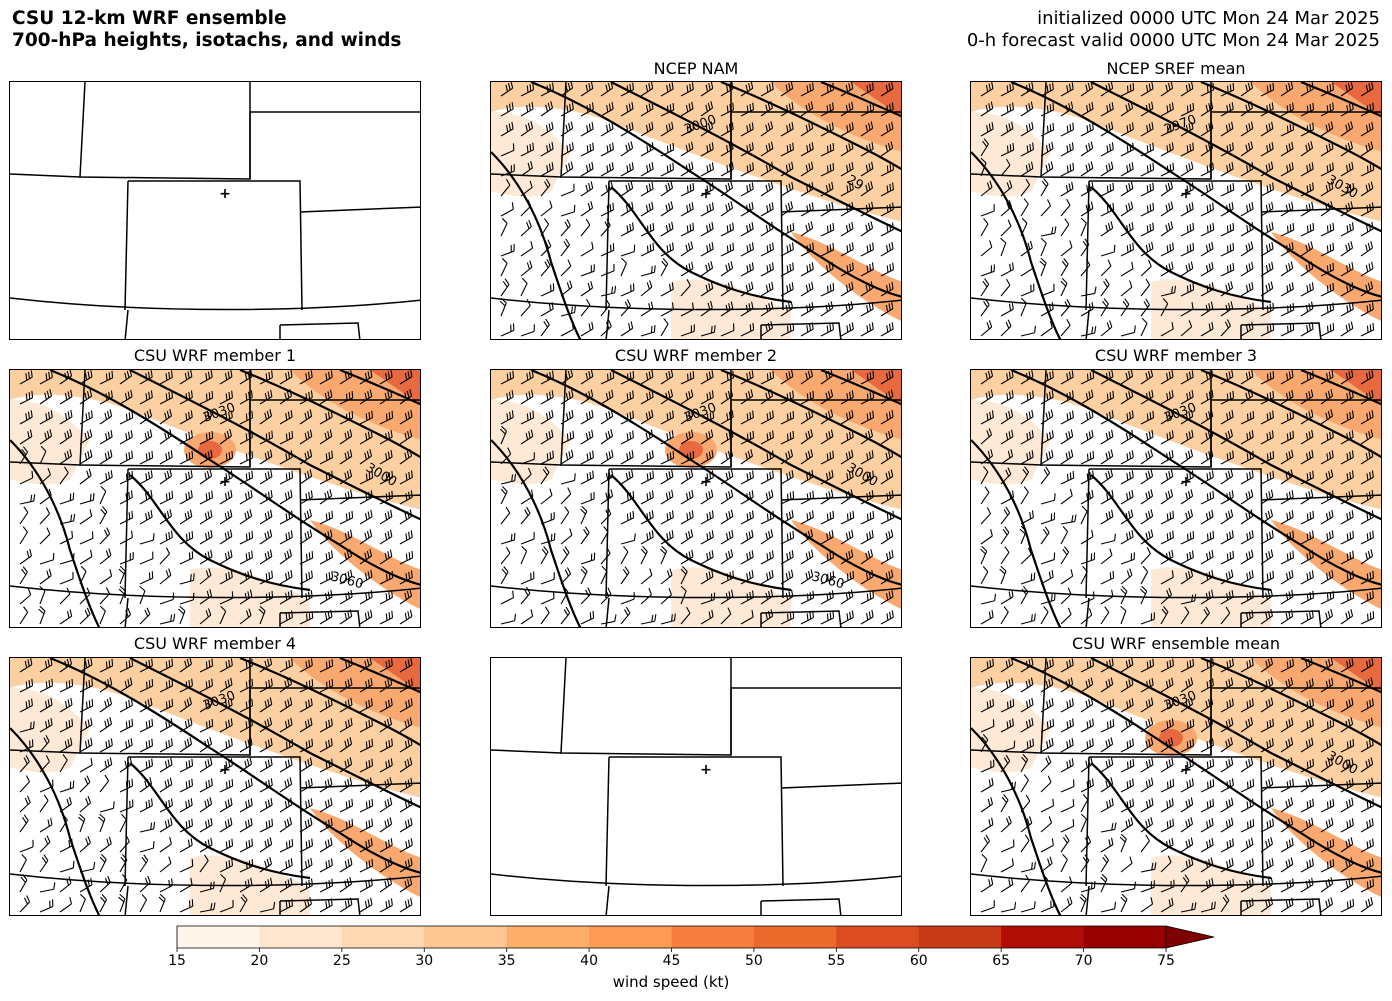  I want to click on colorbar-extend-arrow, so click(1190, 937).